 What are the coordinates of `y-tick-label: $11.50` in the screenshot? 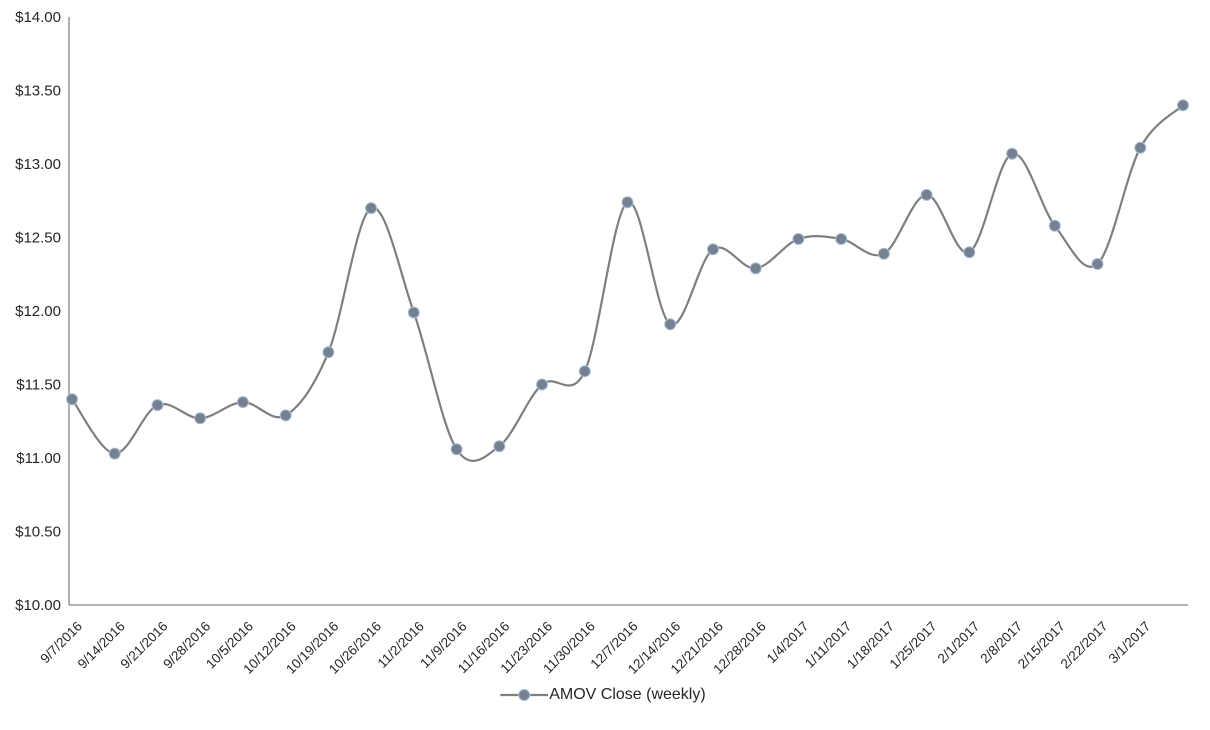 It's located at (38, 385).